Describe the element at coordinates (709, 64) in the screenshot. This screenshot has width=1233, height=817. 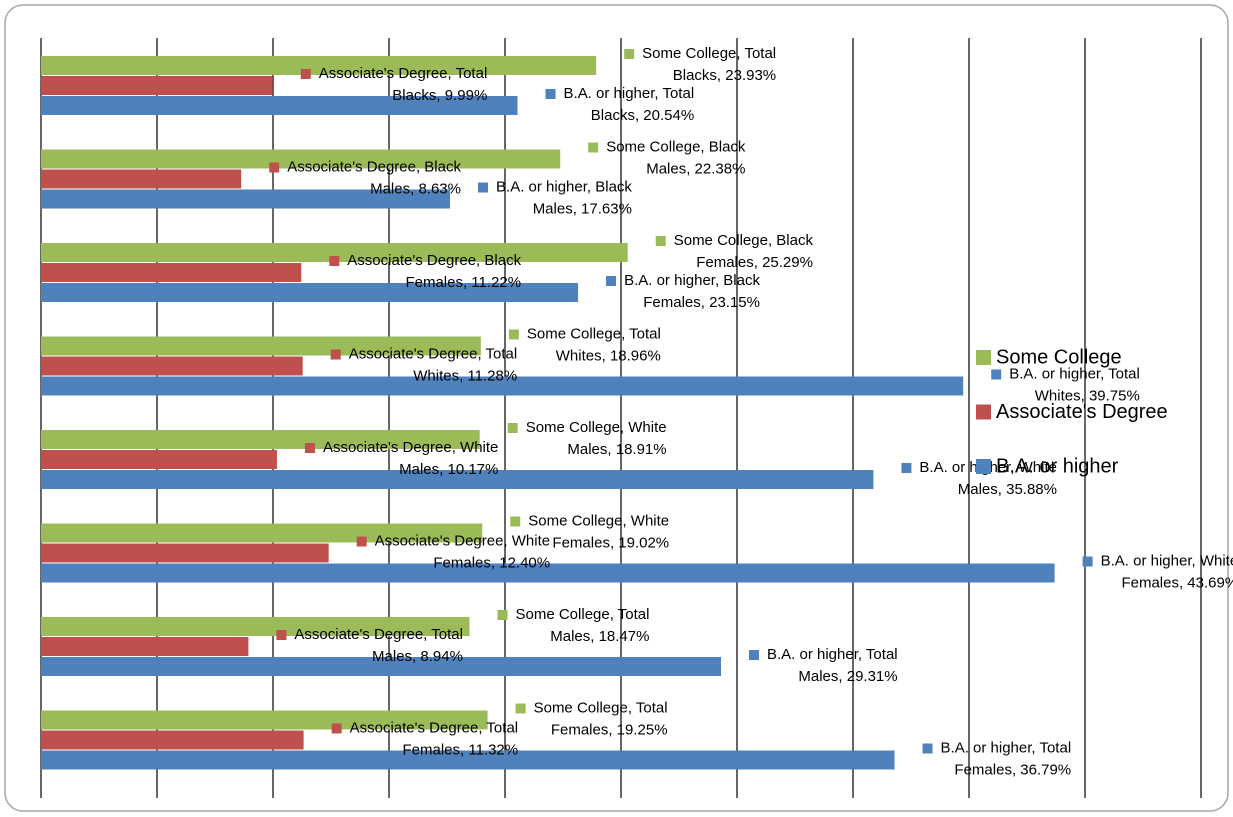
I see `data-label: Some College, Total Blacks, 23.93%` at that location.